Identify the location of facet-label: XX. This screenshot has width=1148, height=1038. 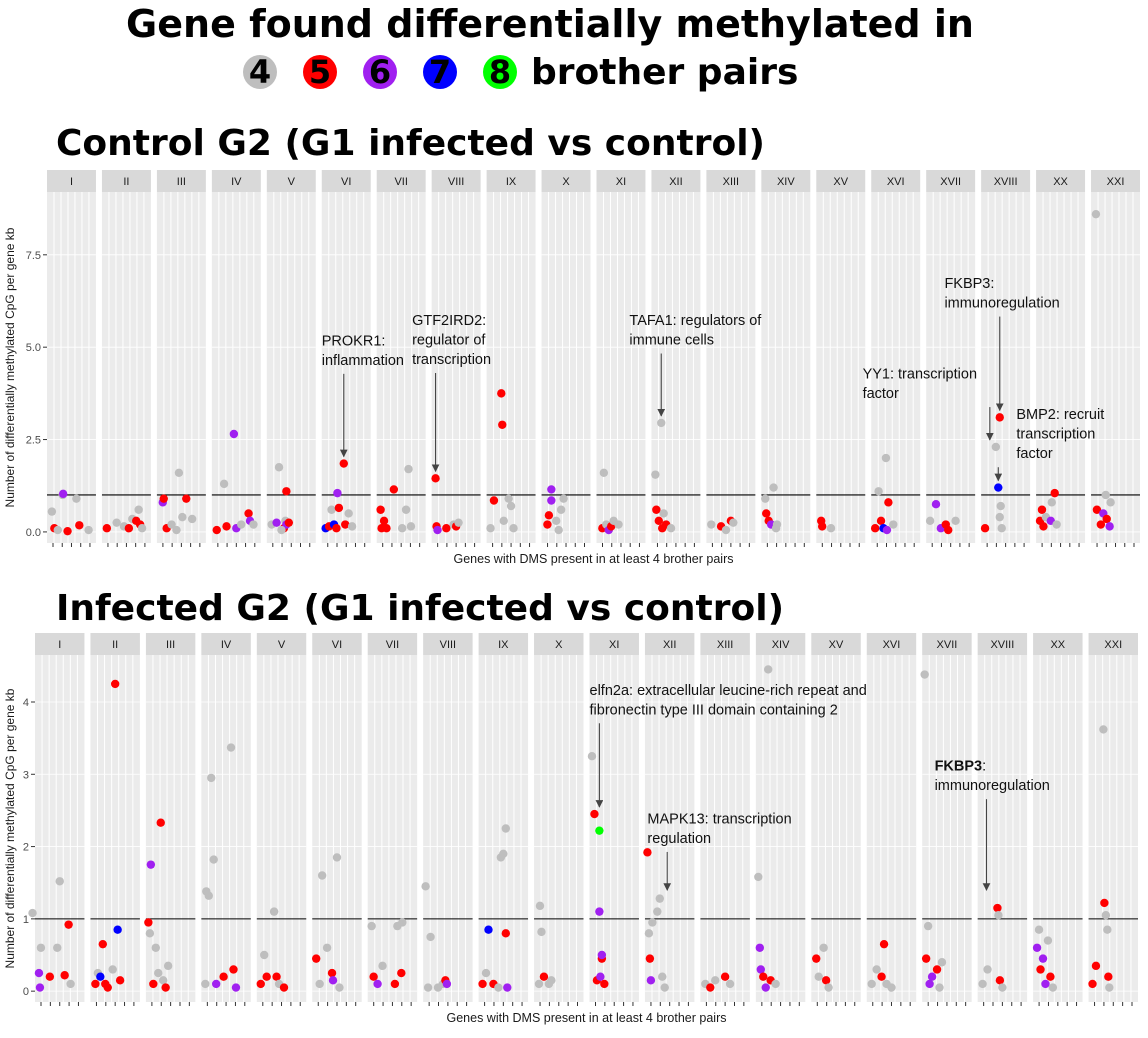
(1060, 182).